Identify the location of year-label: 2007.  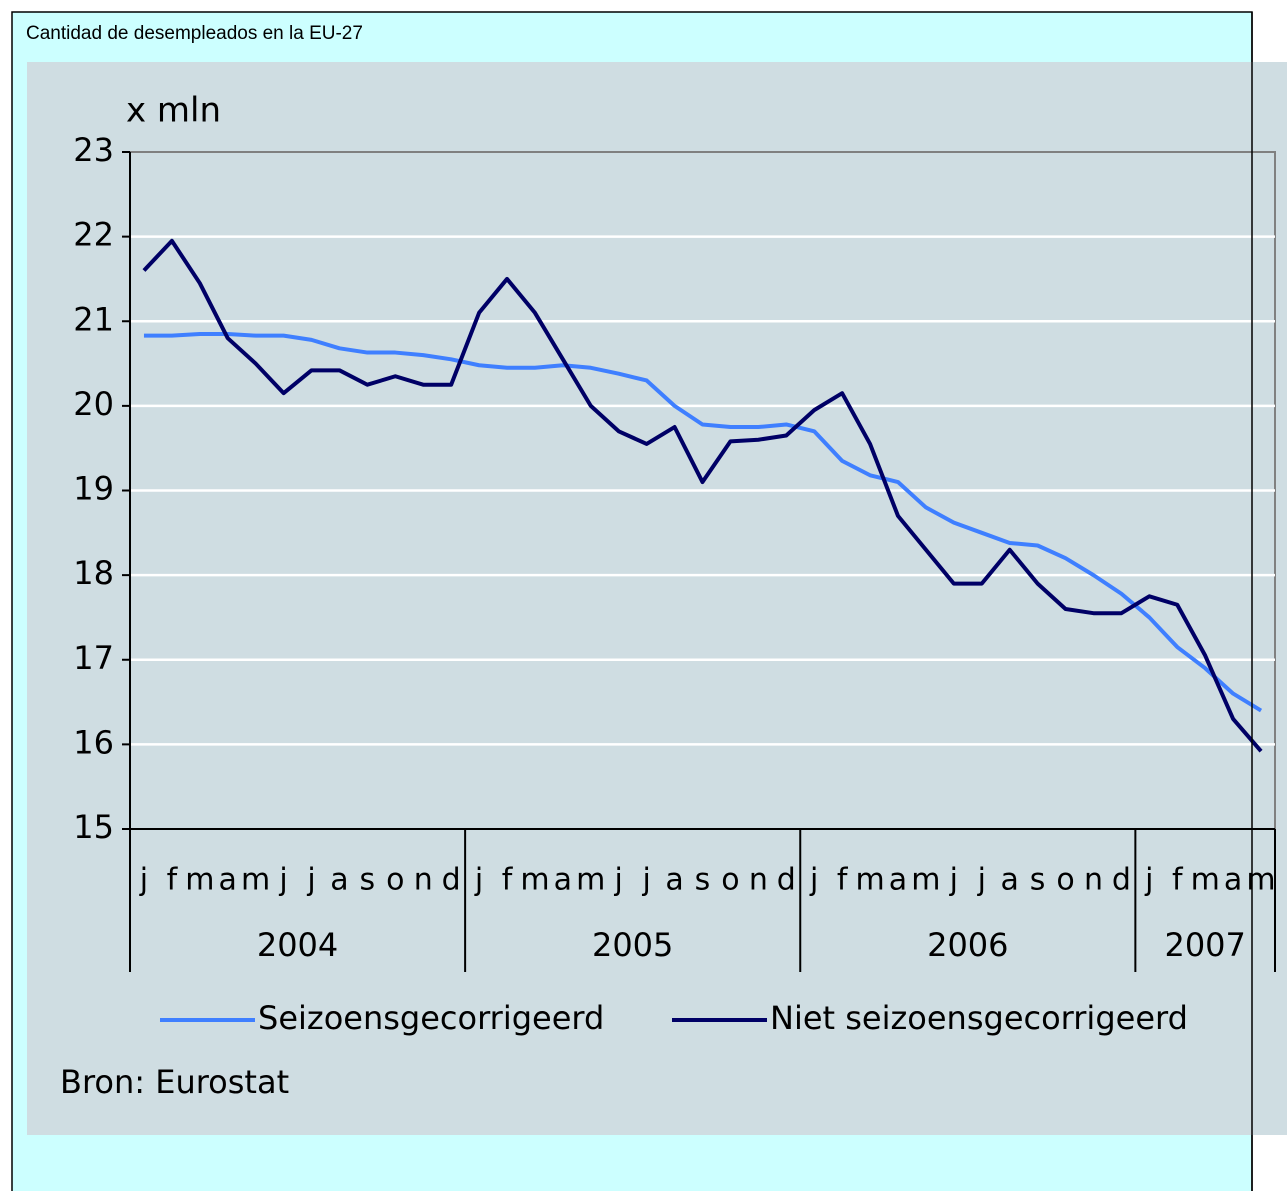
(1204, 945).